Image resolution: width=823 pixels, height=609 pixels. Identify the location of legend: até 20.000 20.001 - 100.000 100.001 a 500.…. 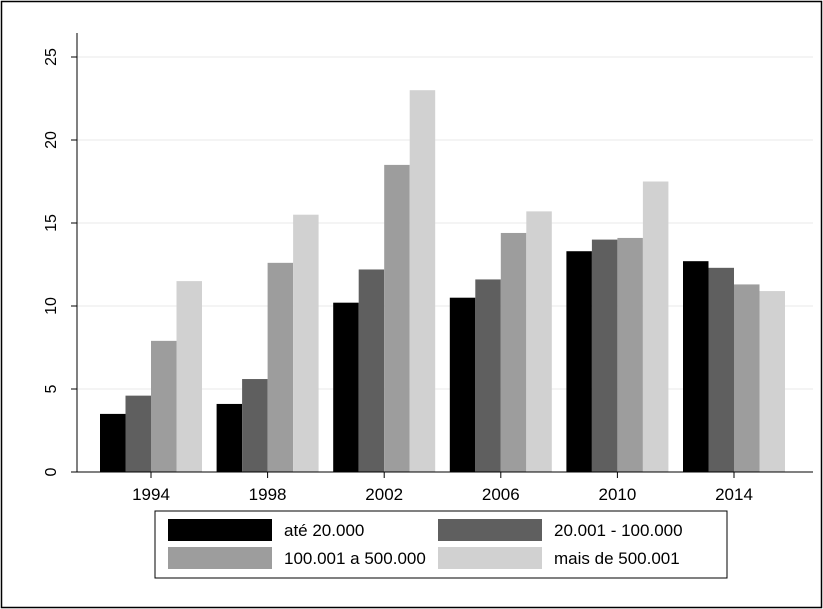
(441, 544).